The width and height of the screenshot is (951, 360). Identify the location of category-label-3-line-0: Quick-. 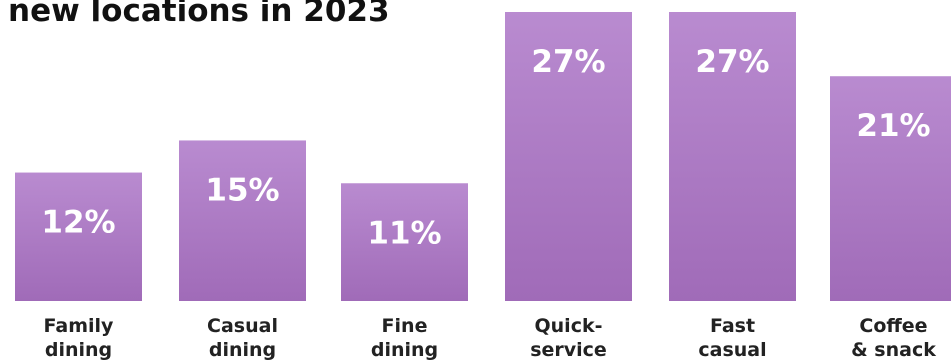
(569, 326).